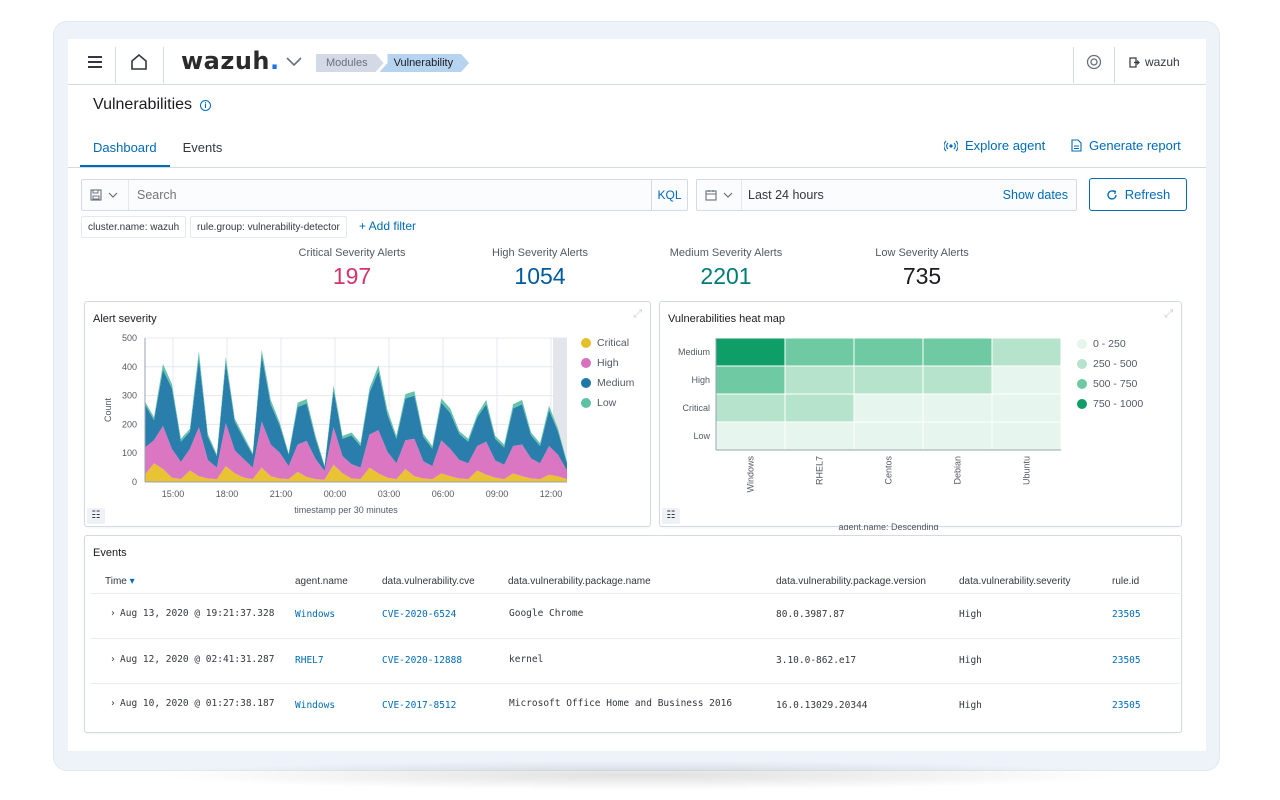 The height and width of the screenshot is (800, 1280). I want to click on info-icon: i, so click(206, 105).